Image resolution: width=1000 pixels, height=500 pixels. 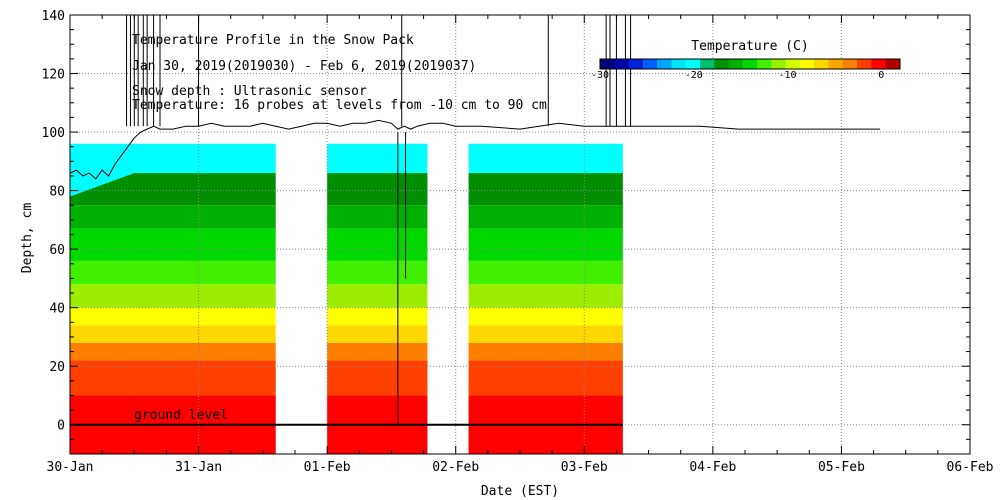 What do you see at coordinates (694, 75) in the screenshot?
I see `colorbar-tick-label: -20` at bounding box center [694, 75].